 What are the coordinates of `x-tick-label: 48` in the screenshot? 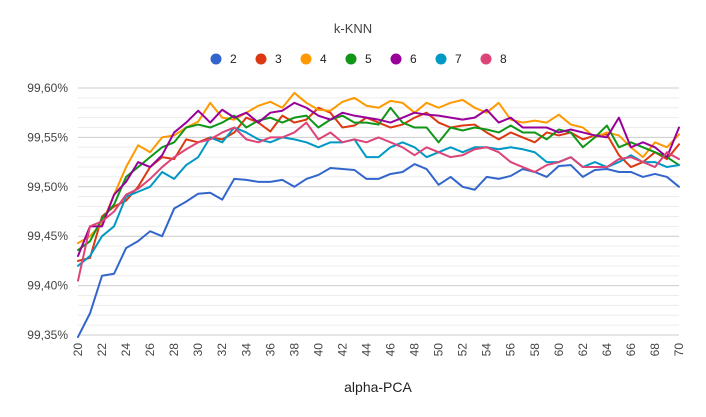 It's located at (415, 350).